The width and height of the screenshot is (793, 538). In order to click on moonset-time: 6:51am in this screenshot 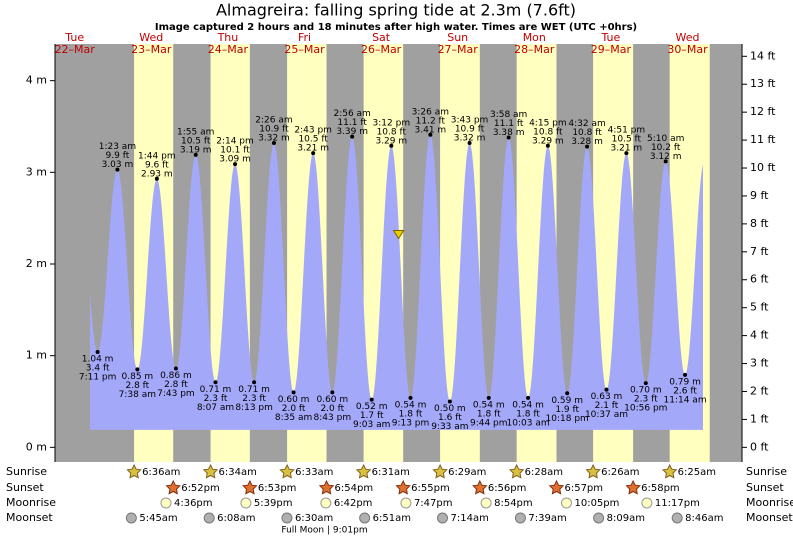, I will do `click(392, 518)`.